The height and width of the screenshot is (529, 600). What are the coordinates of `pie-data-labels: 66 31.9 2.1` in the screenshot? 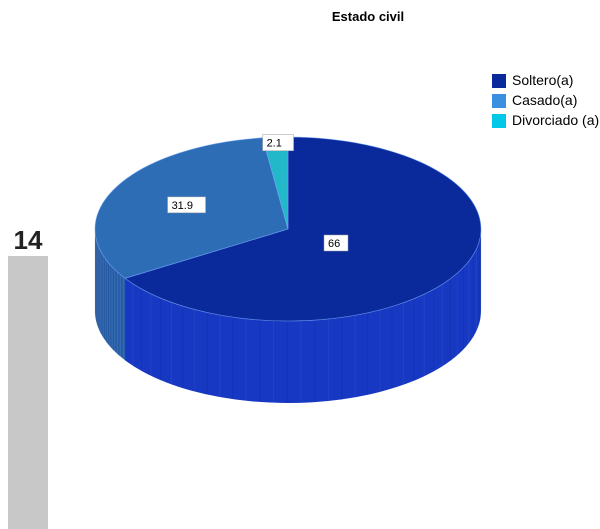 It's located at (258, 193).